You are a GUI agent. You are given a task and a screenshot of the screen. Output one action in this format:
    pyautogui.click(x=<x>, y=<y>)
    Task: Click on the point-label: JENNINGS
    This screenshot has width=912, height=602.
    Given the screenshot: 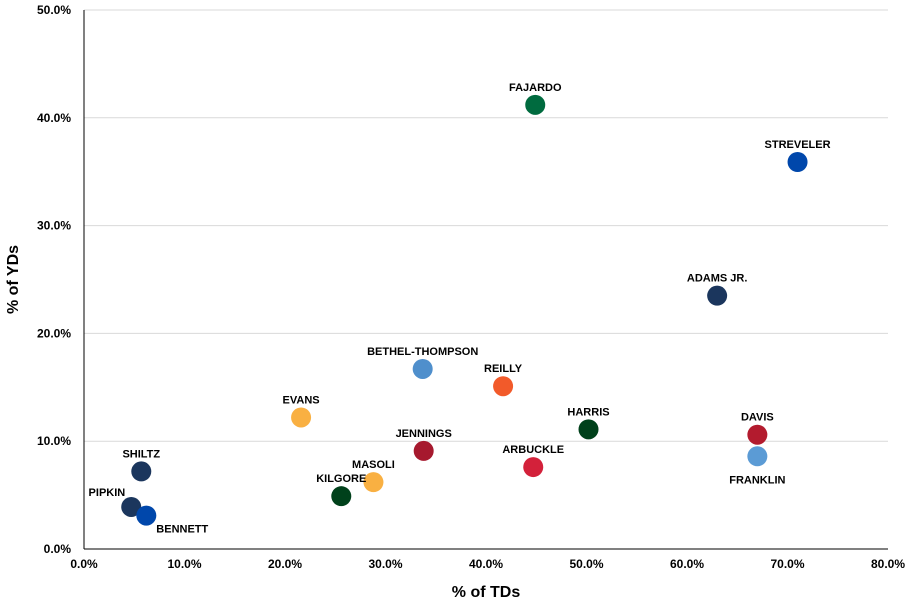 What is the action you would take?
    pyautogui.click(x=424, y=434)
    